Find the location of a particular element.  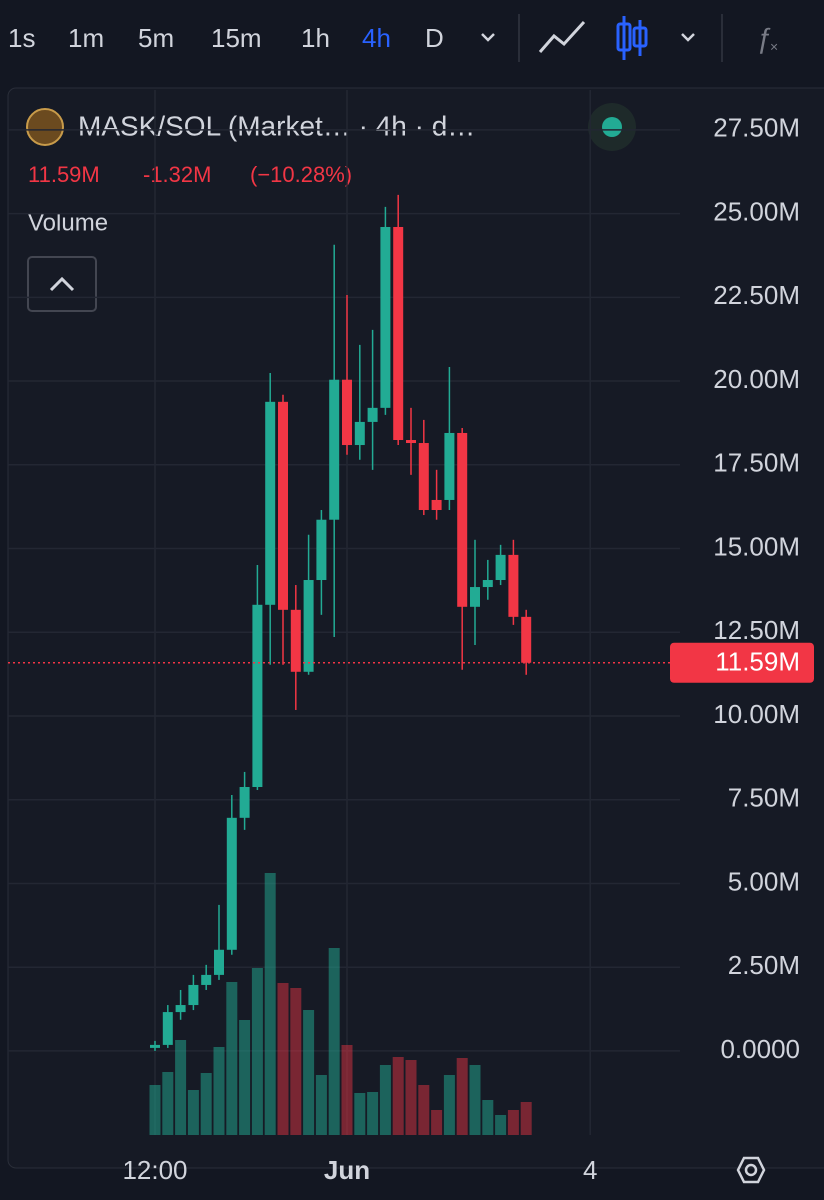

collapse-button is located at coordinates (62, 284).